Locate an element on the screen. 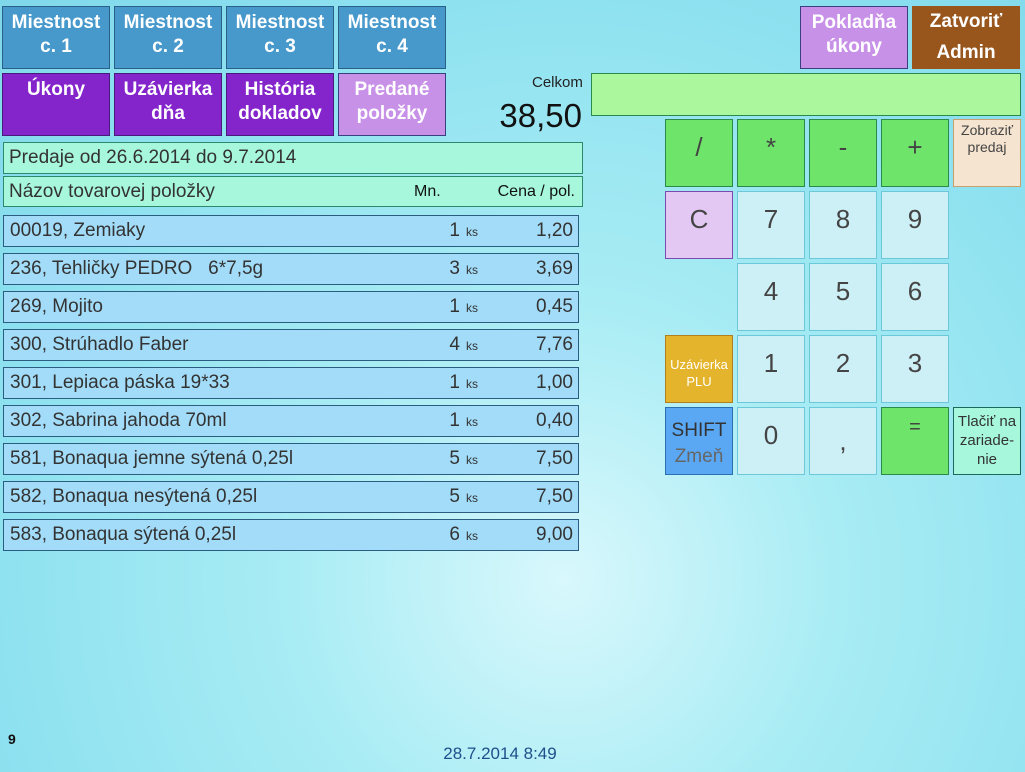 Image resolution: width=1025 pixels, height=772 pixels. predane-polozky-button: Predané položky is located at coordinates (392, 104).